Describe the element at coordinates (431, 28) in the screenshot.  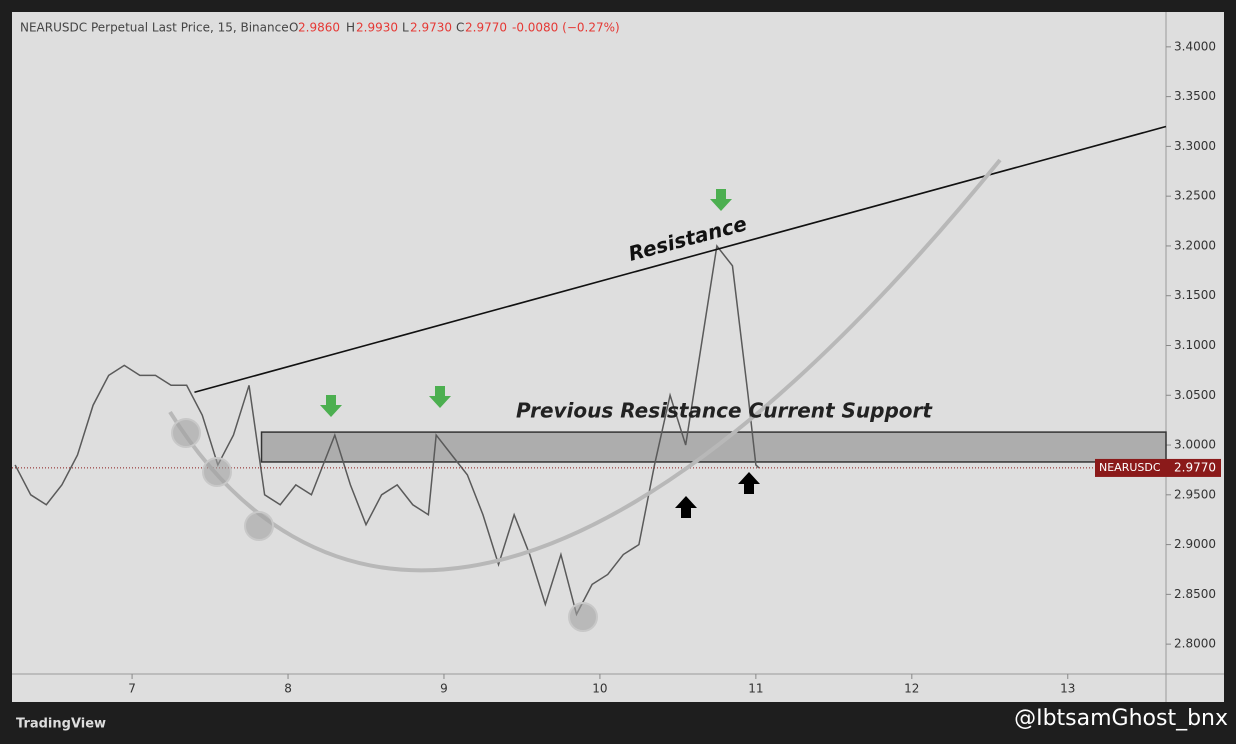
I see `low: 2.9730` at that location.